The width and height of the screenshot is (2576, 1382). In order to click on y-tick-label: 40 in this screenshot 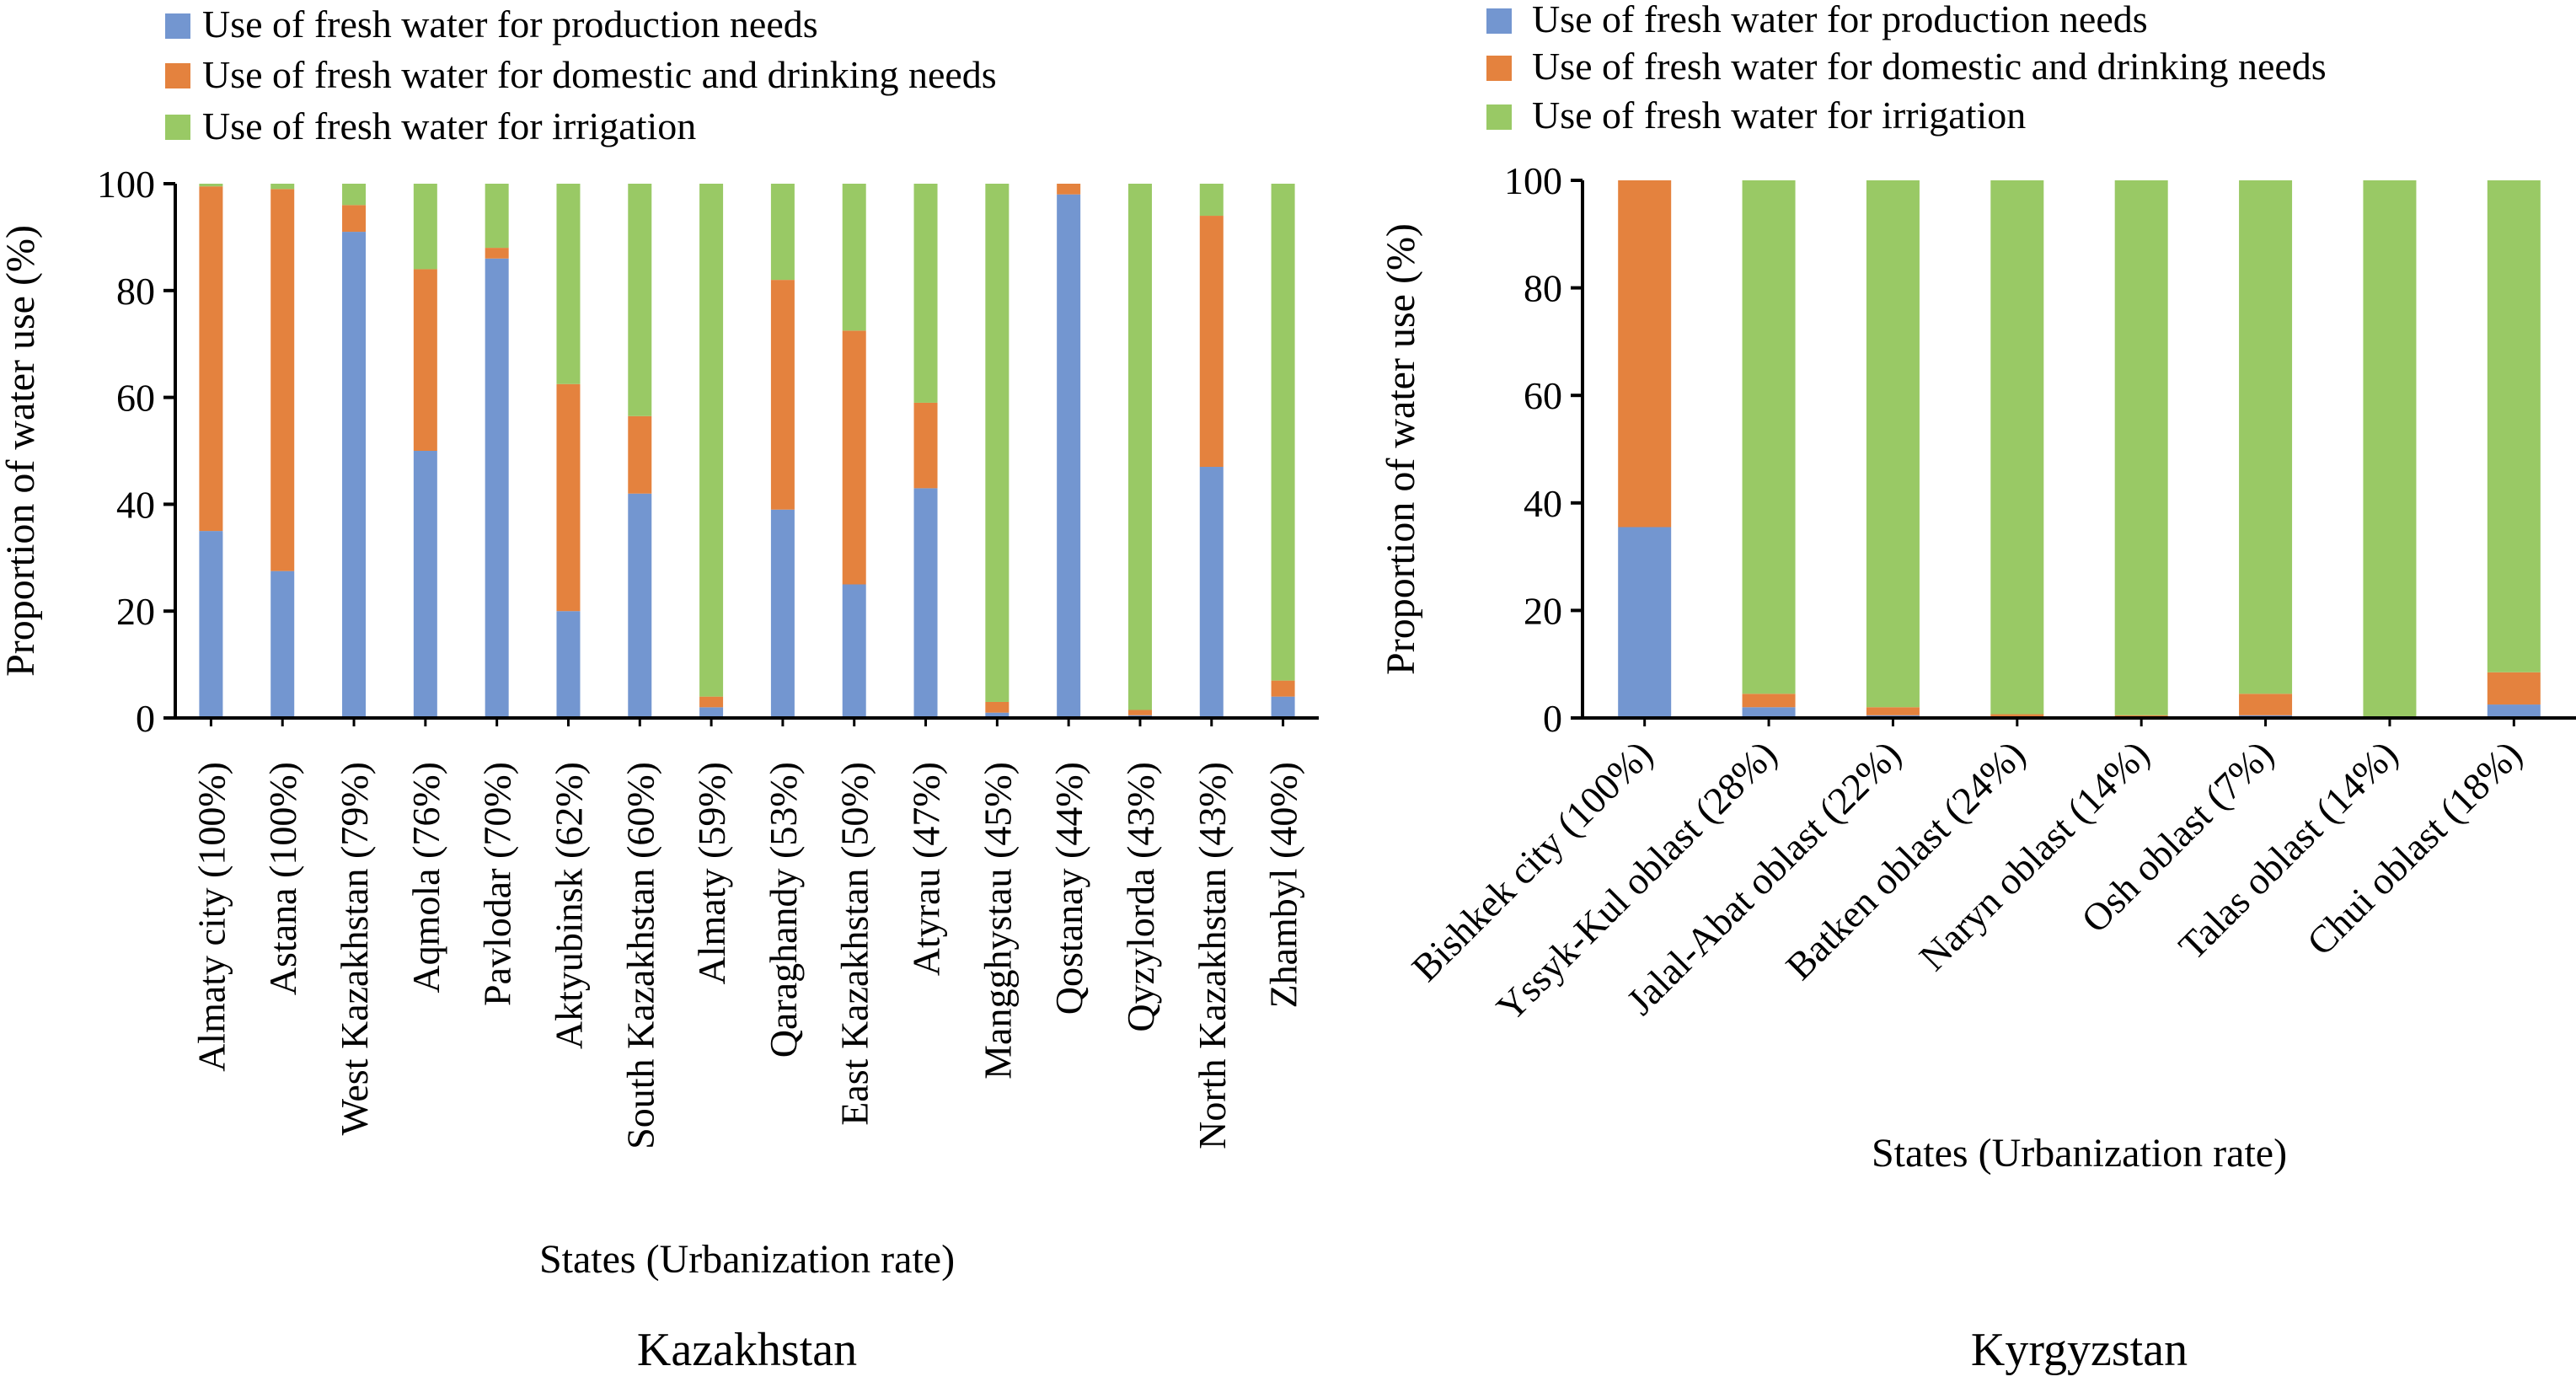, I will do `click(1543, 503)`.